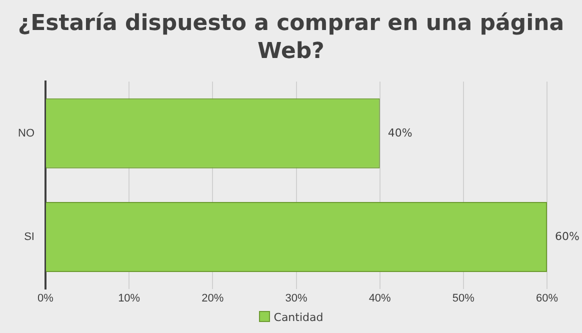 The image size is (582, 333). I want to click on x-tick-label: 20%, so click(213, 298).